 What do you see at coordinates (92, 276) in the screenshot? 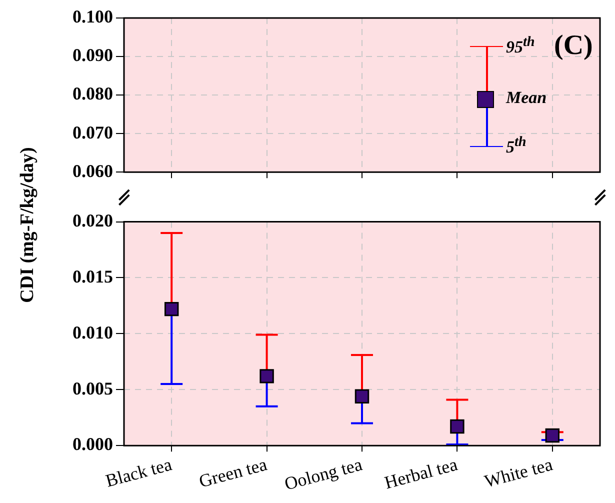
I see `y-tick-label: 0.015` at bounding box center [92, 276].